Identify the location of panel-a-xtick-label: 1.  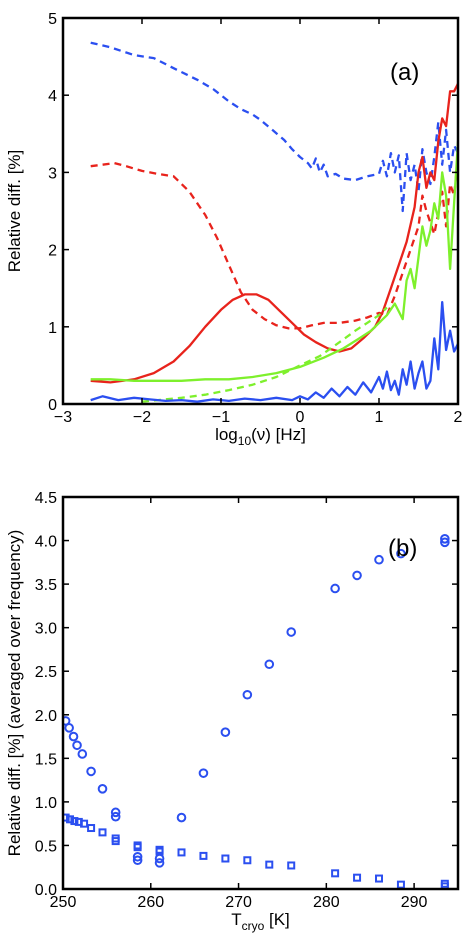
(379, 417).